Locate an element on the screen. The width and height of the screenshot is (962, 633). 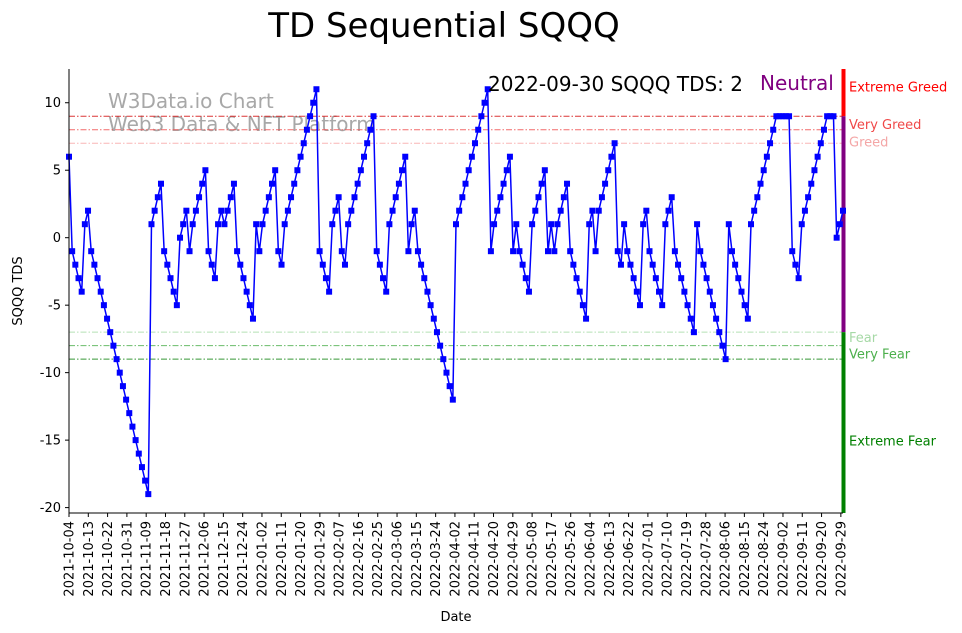
x-tick-label: 2021-10-22 is located at coordinates (108, 559).